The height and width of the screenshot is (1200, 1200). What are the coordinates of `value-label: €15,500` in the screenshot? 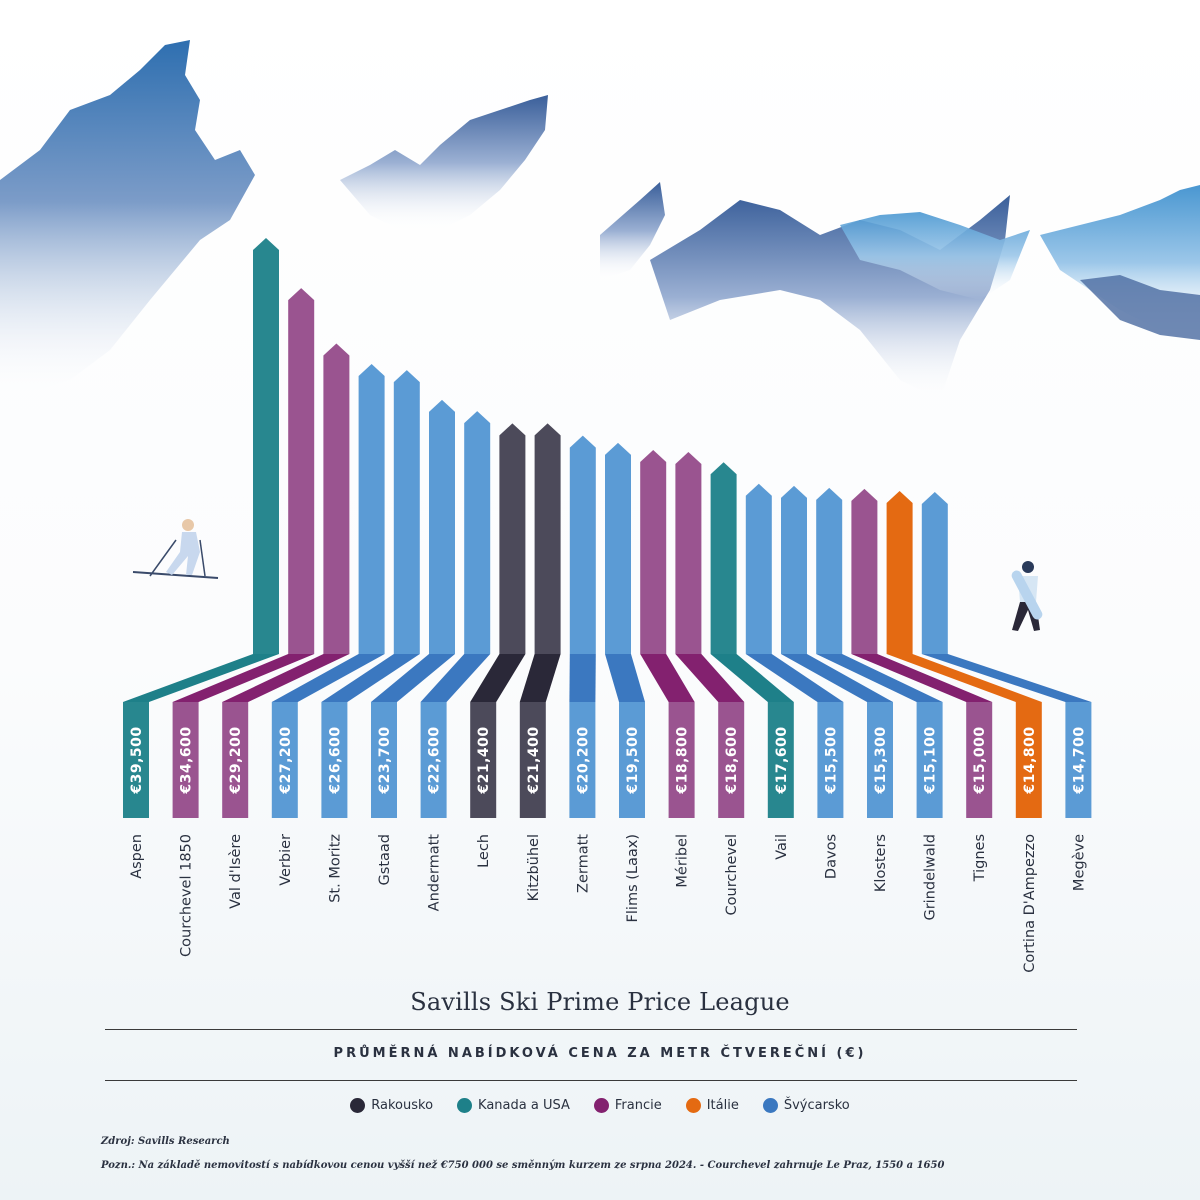 It's located at (831, 760).